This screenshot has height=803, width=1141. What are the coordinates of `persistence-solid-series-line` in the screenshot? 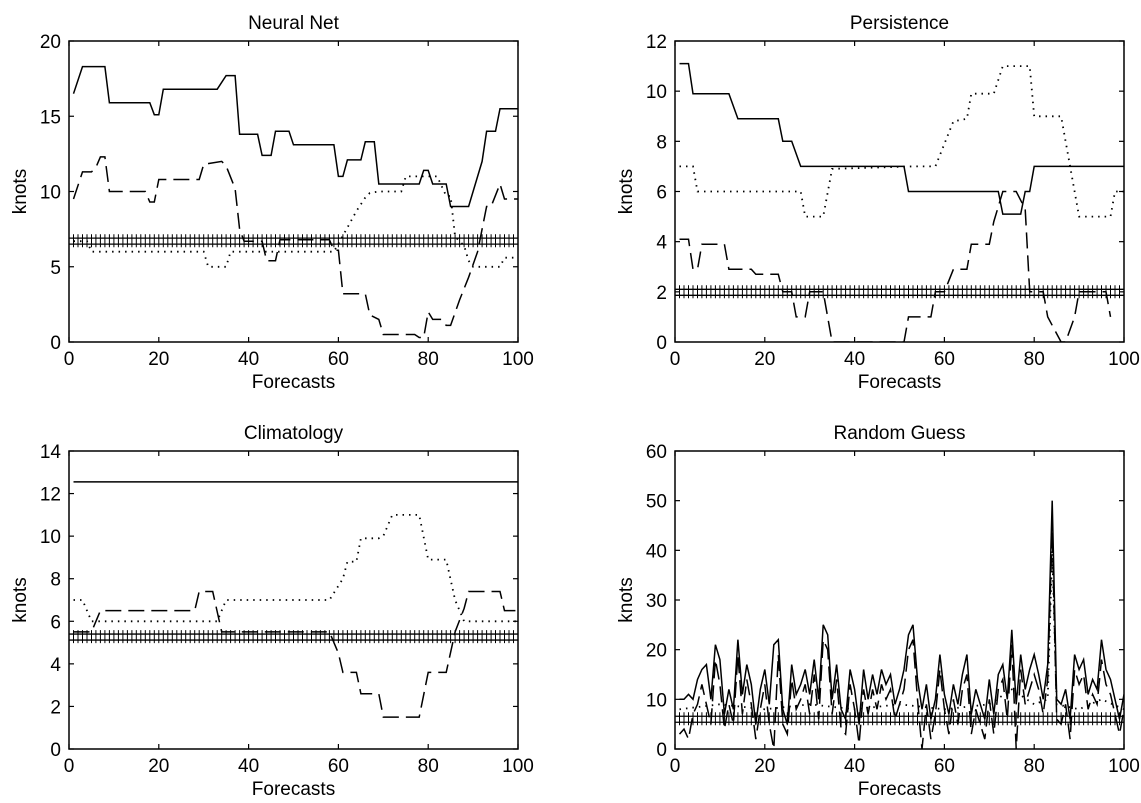 It's located at (901, 138).